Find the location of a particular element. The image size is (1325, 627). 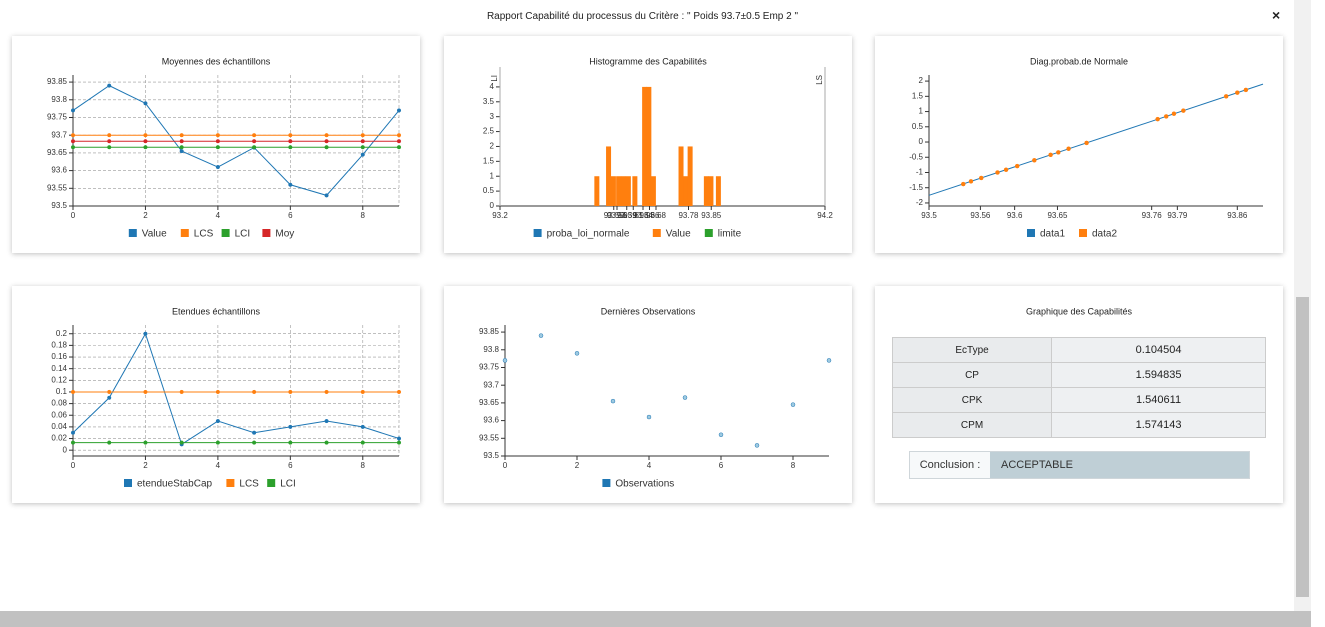

legend-label: etendueStabCap is located at coordinates (175, 484).